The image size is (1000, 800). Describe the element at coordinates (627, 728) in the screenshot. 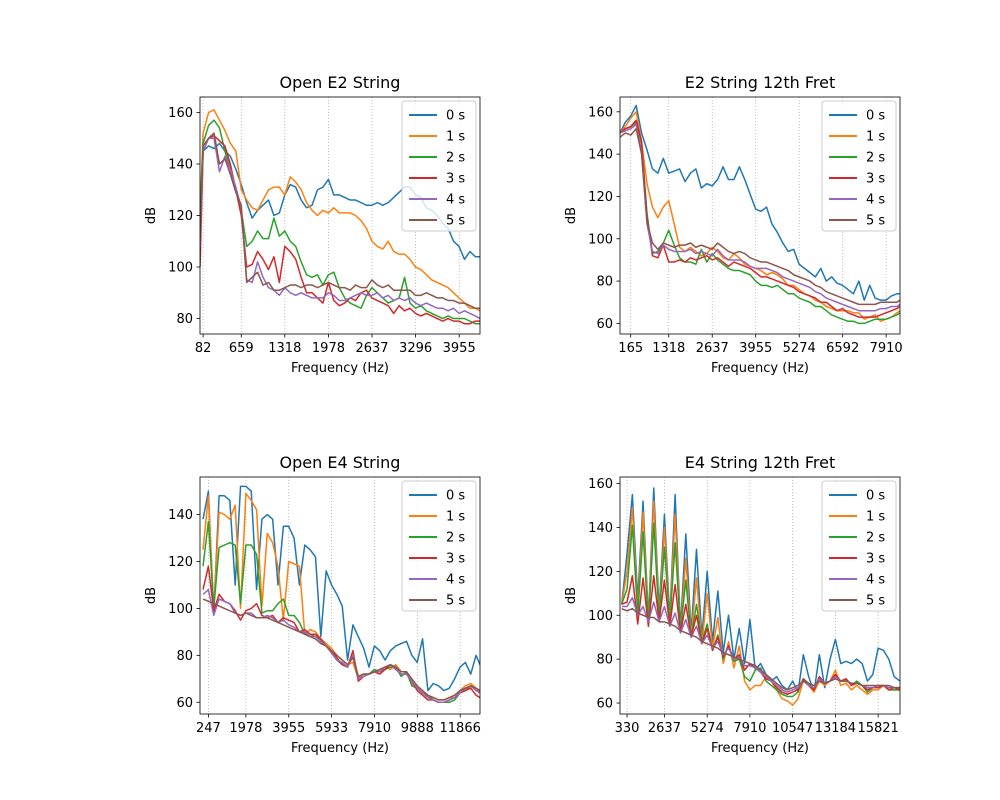

I see `x-tick-label: 330` at that location.